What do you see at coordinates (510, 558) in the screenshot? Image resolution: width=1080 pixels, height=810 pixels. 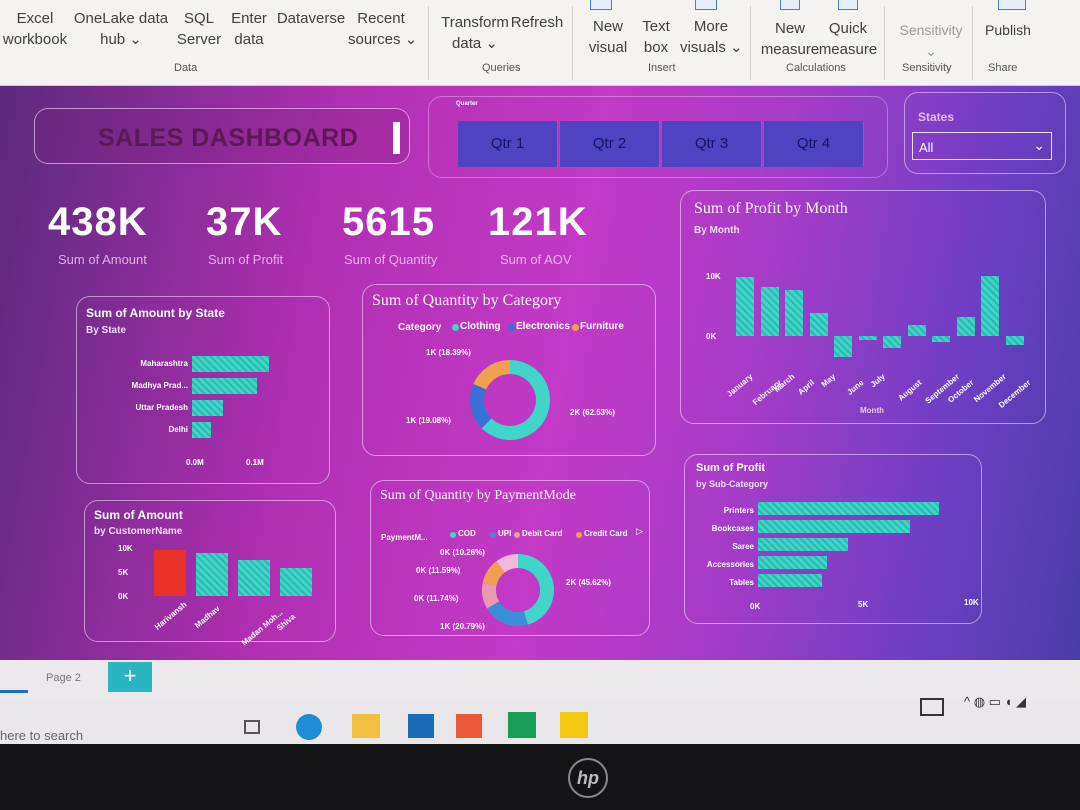 I see `quantity-by-payment-card` at bounding box center [510, 558].